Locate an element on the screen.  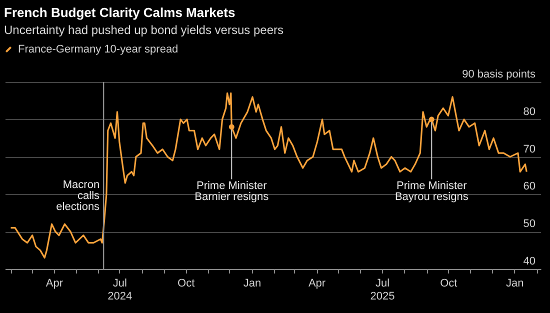
annotation: Prime Minister Bayrou resigns is located at coordinates (431, 192).